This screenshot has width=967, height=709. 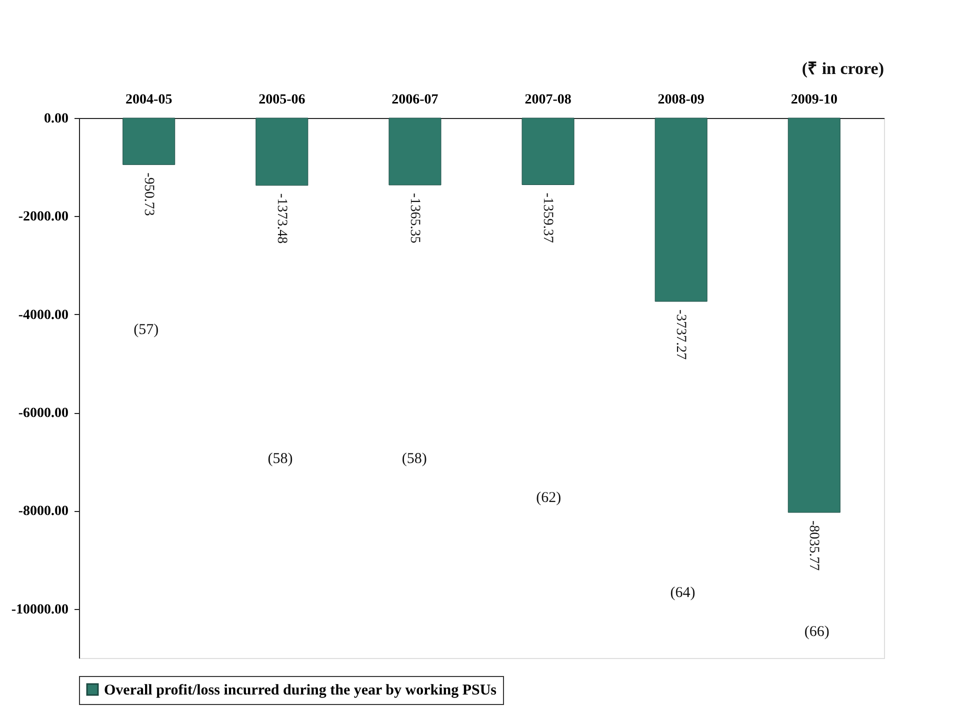 What do you see at coordinates (814, 545) in the screenshot?
I see `data-label: -8035.77` at bounding box center [814, 545].